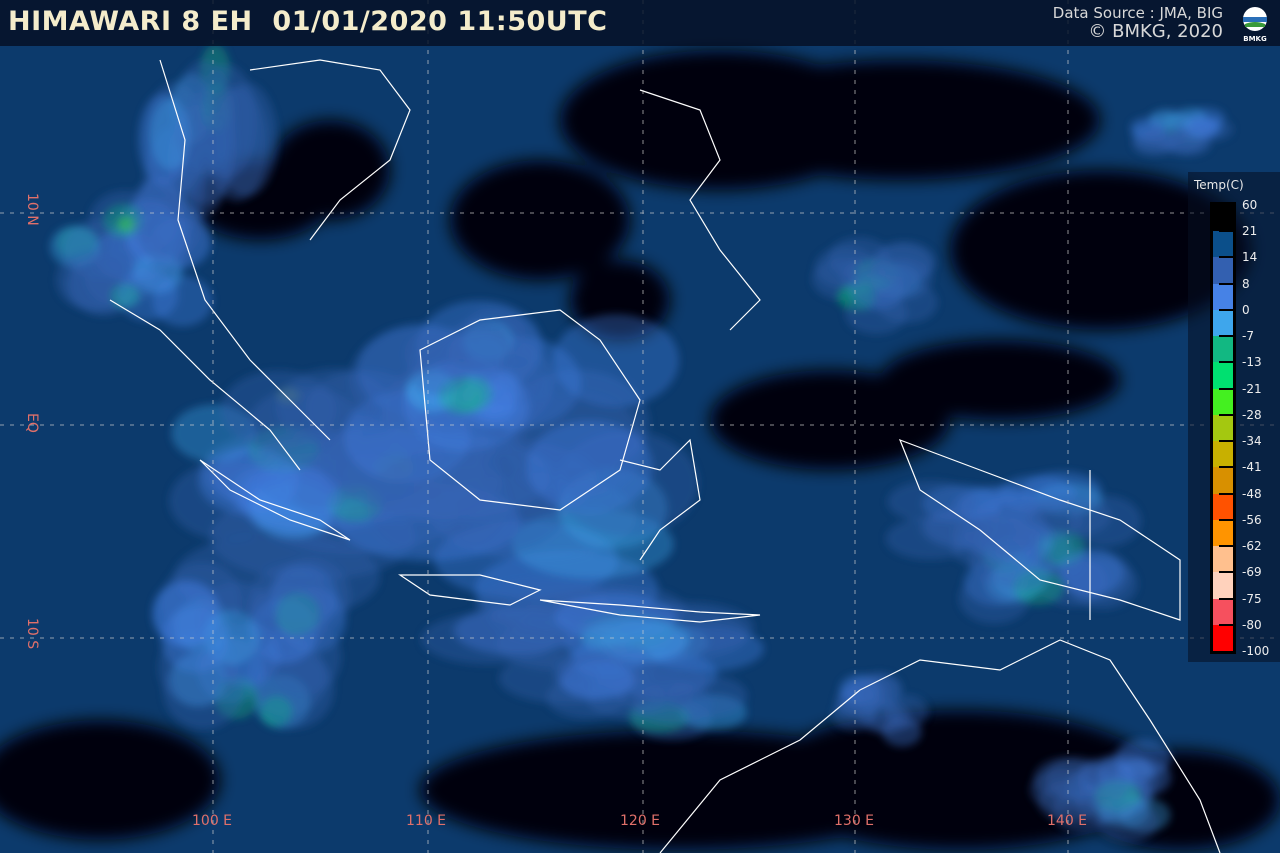 This screenshot has height=853, width=1280. What do you see at coordinates (1252, 546) in the screenshot?
I see `legend-label: -62` at bounding box center [1252, 546].